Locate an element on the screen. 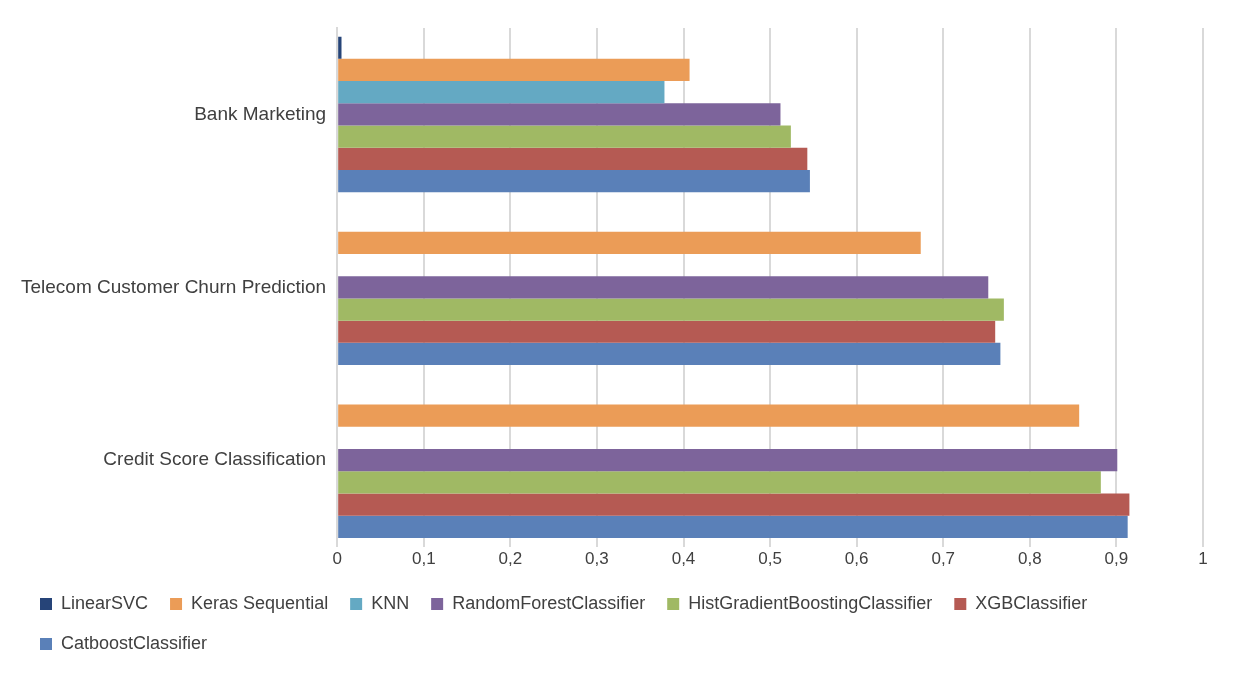 The width and height of the screenshot is (1237, 684). x-tick-label: 0,1 is located at coordinates (423, 559).